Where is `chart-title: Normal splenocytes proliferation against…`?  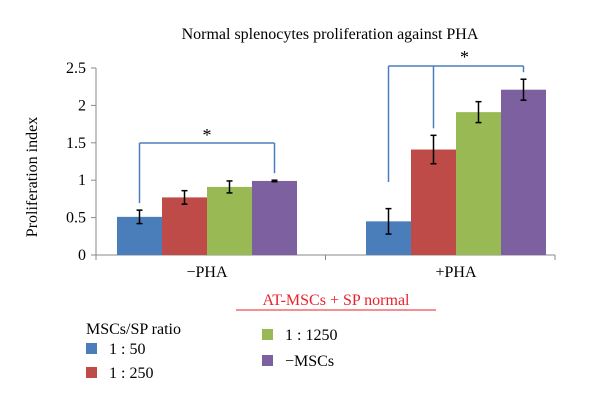
chart-title: Normal splenocytes proliferation against… is located at coordinates (330, 34).